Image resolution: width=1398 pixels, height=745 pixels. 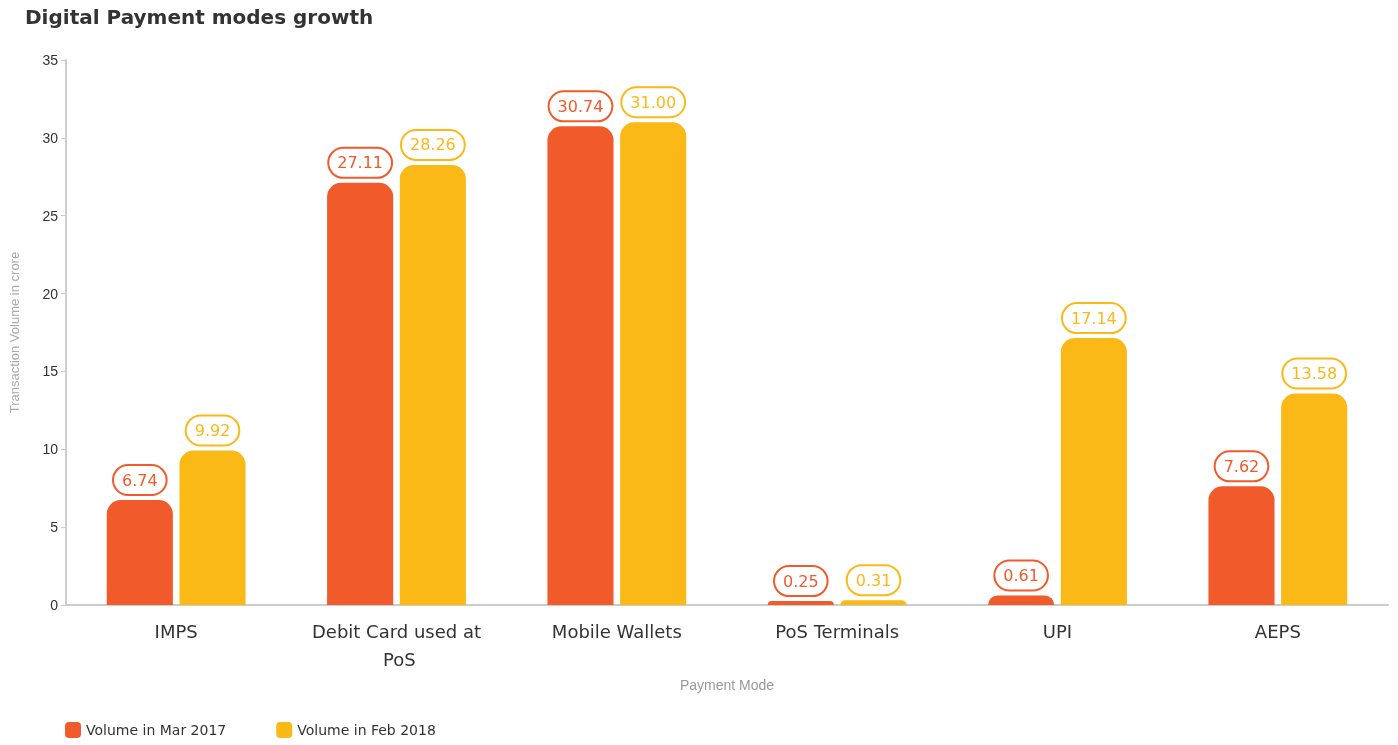 I want to click on x-axis-title: Payment Mode, so click(x=727, y=684).